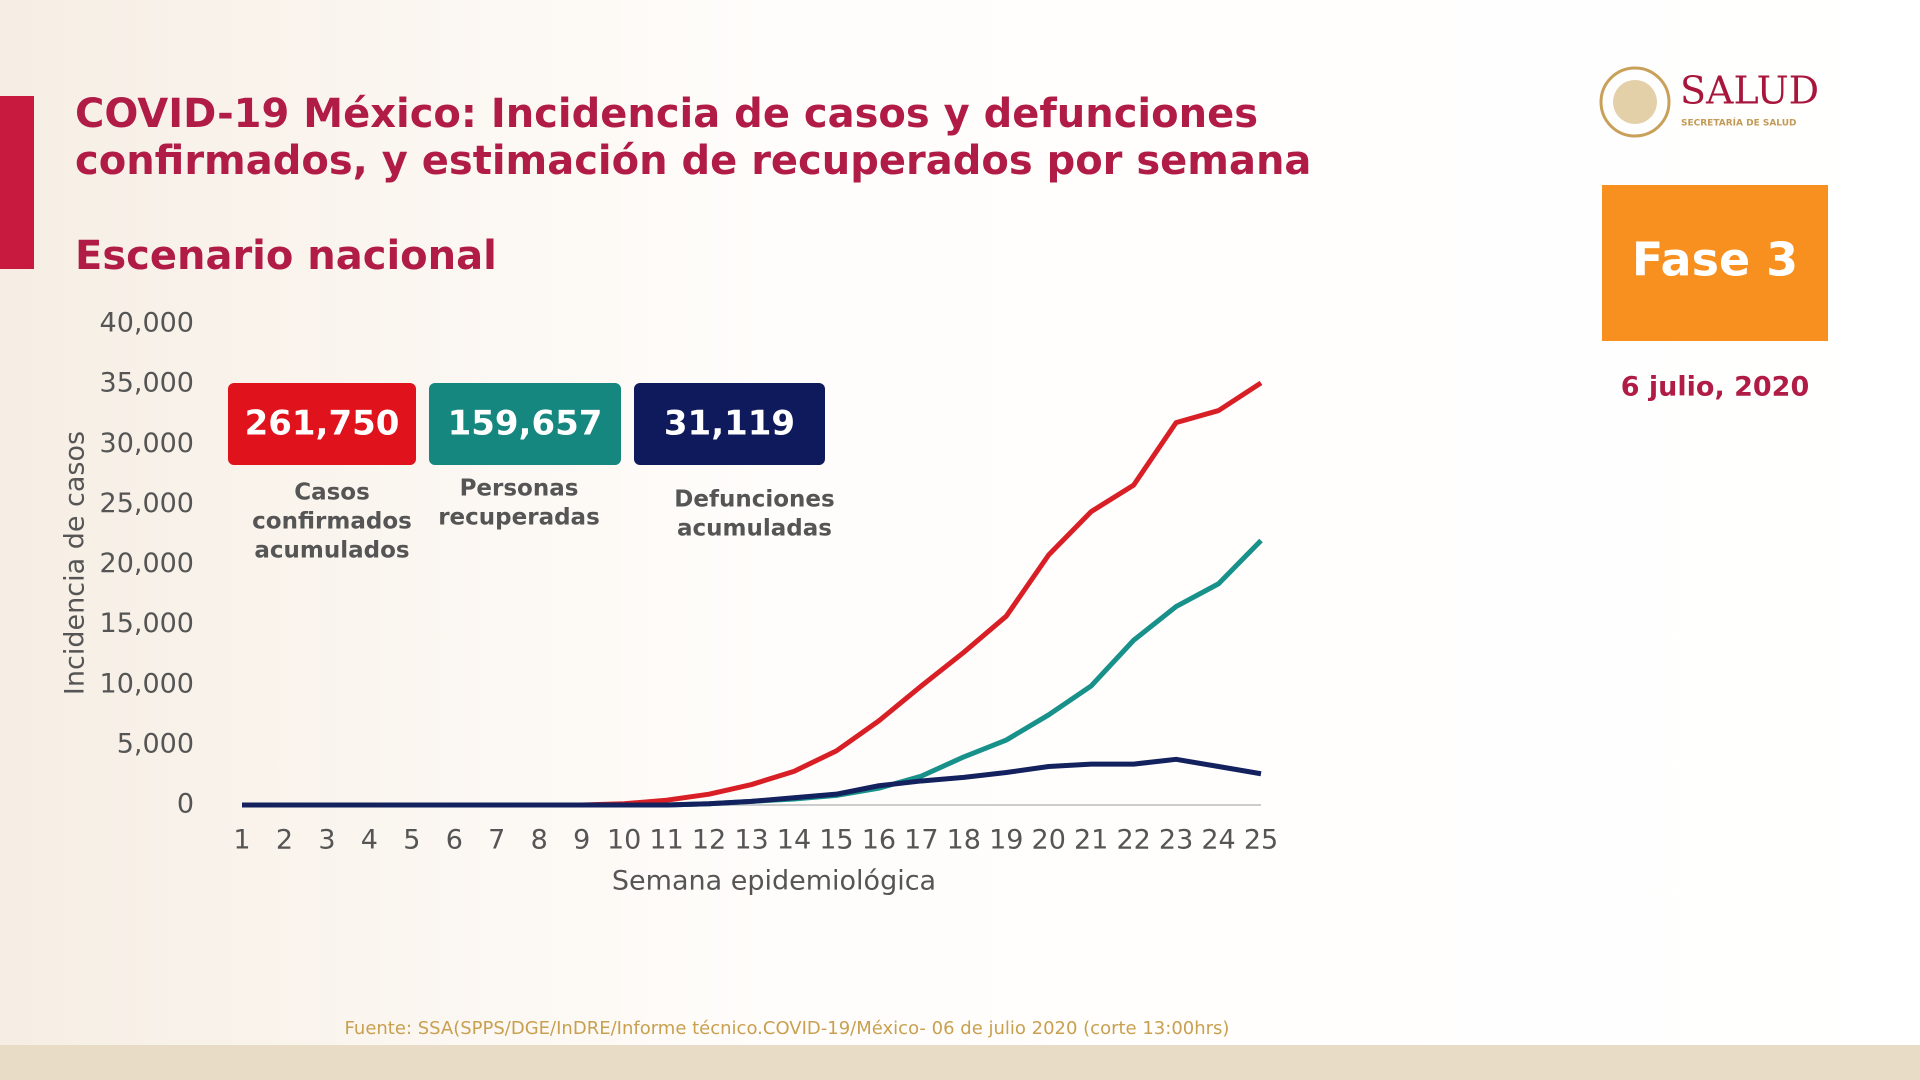 Image resolution: width=1920 pixels, height=1080 pixels. Describe the element at coordinates (754, 500) in the screenshot. I see `summary-label: Defunciones` at that location.